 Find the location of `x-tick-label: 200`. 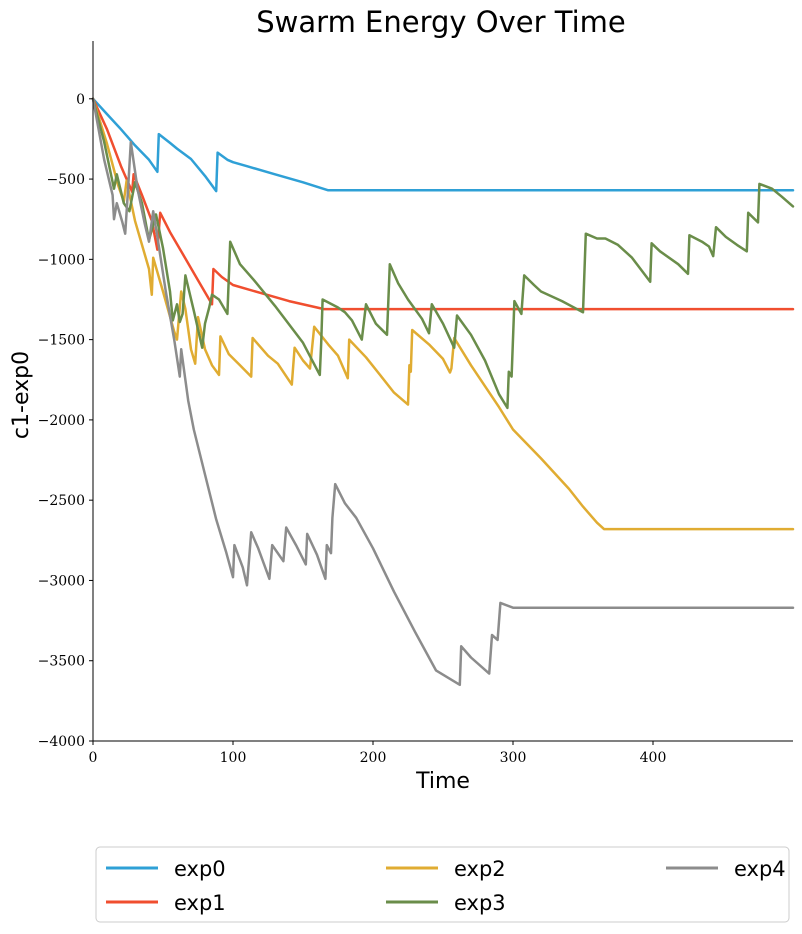

x-tick-label: 200 is located at coordinates (373, 758).